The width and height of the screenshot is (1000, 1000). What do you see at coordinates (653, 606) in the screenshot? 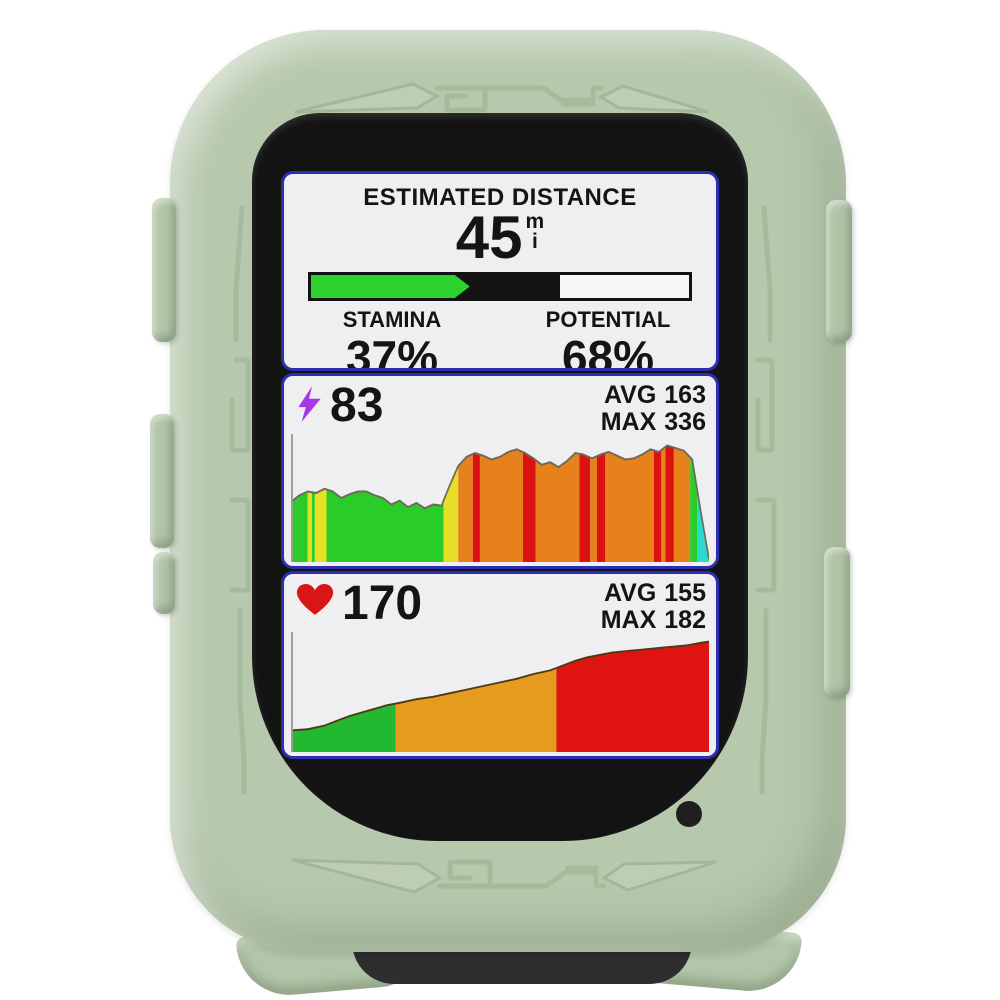
I see `heart-rate-stats: AVG 155 MAX 182` at bounding box center [653, 606].